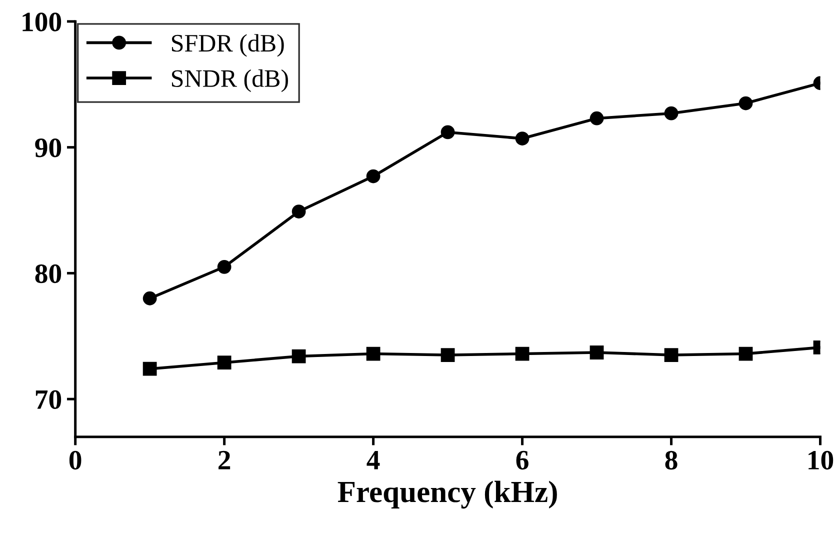 This screenshot has height=536, width=837. Describe the element at coordinates (447, 494) in the screenshot. I see `x-axis-title: Frequency (kHz)` at that location.